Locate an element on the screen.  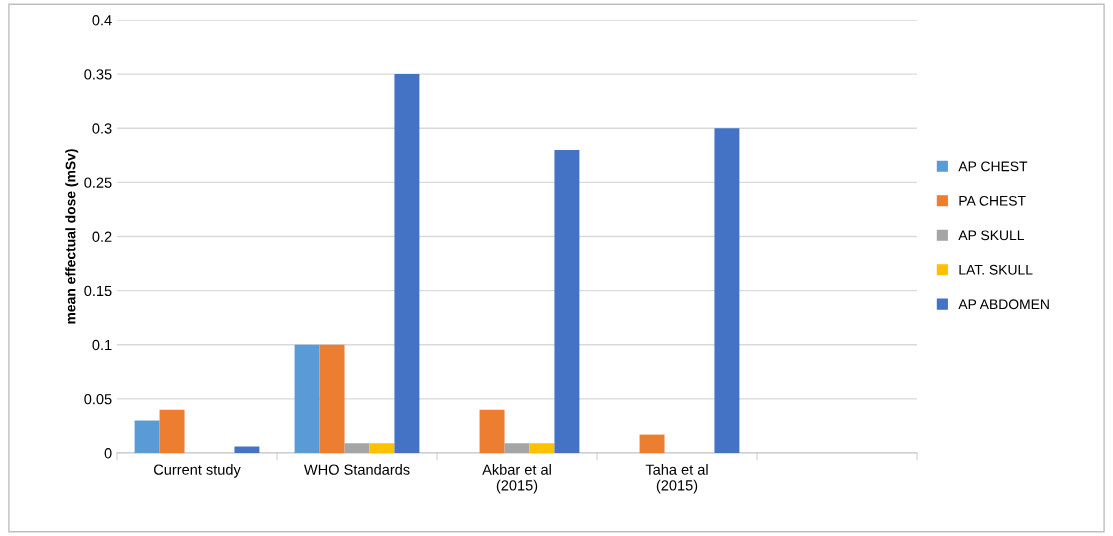
x-tick-label: Taha et al (2015) is located at coordinates (676, 479).